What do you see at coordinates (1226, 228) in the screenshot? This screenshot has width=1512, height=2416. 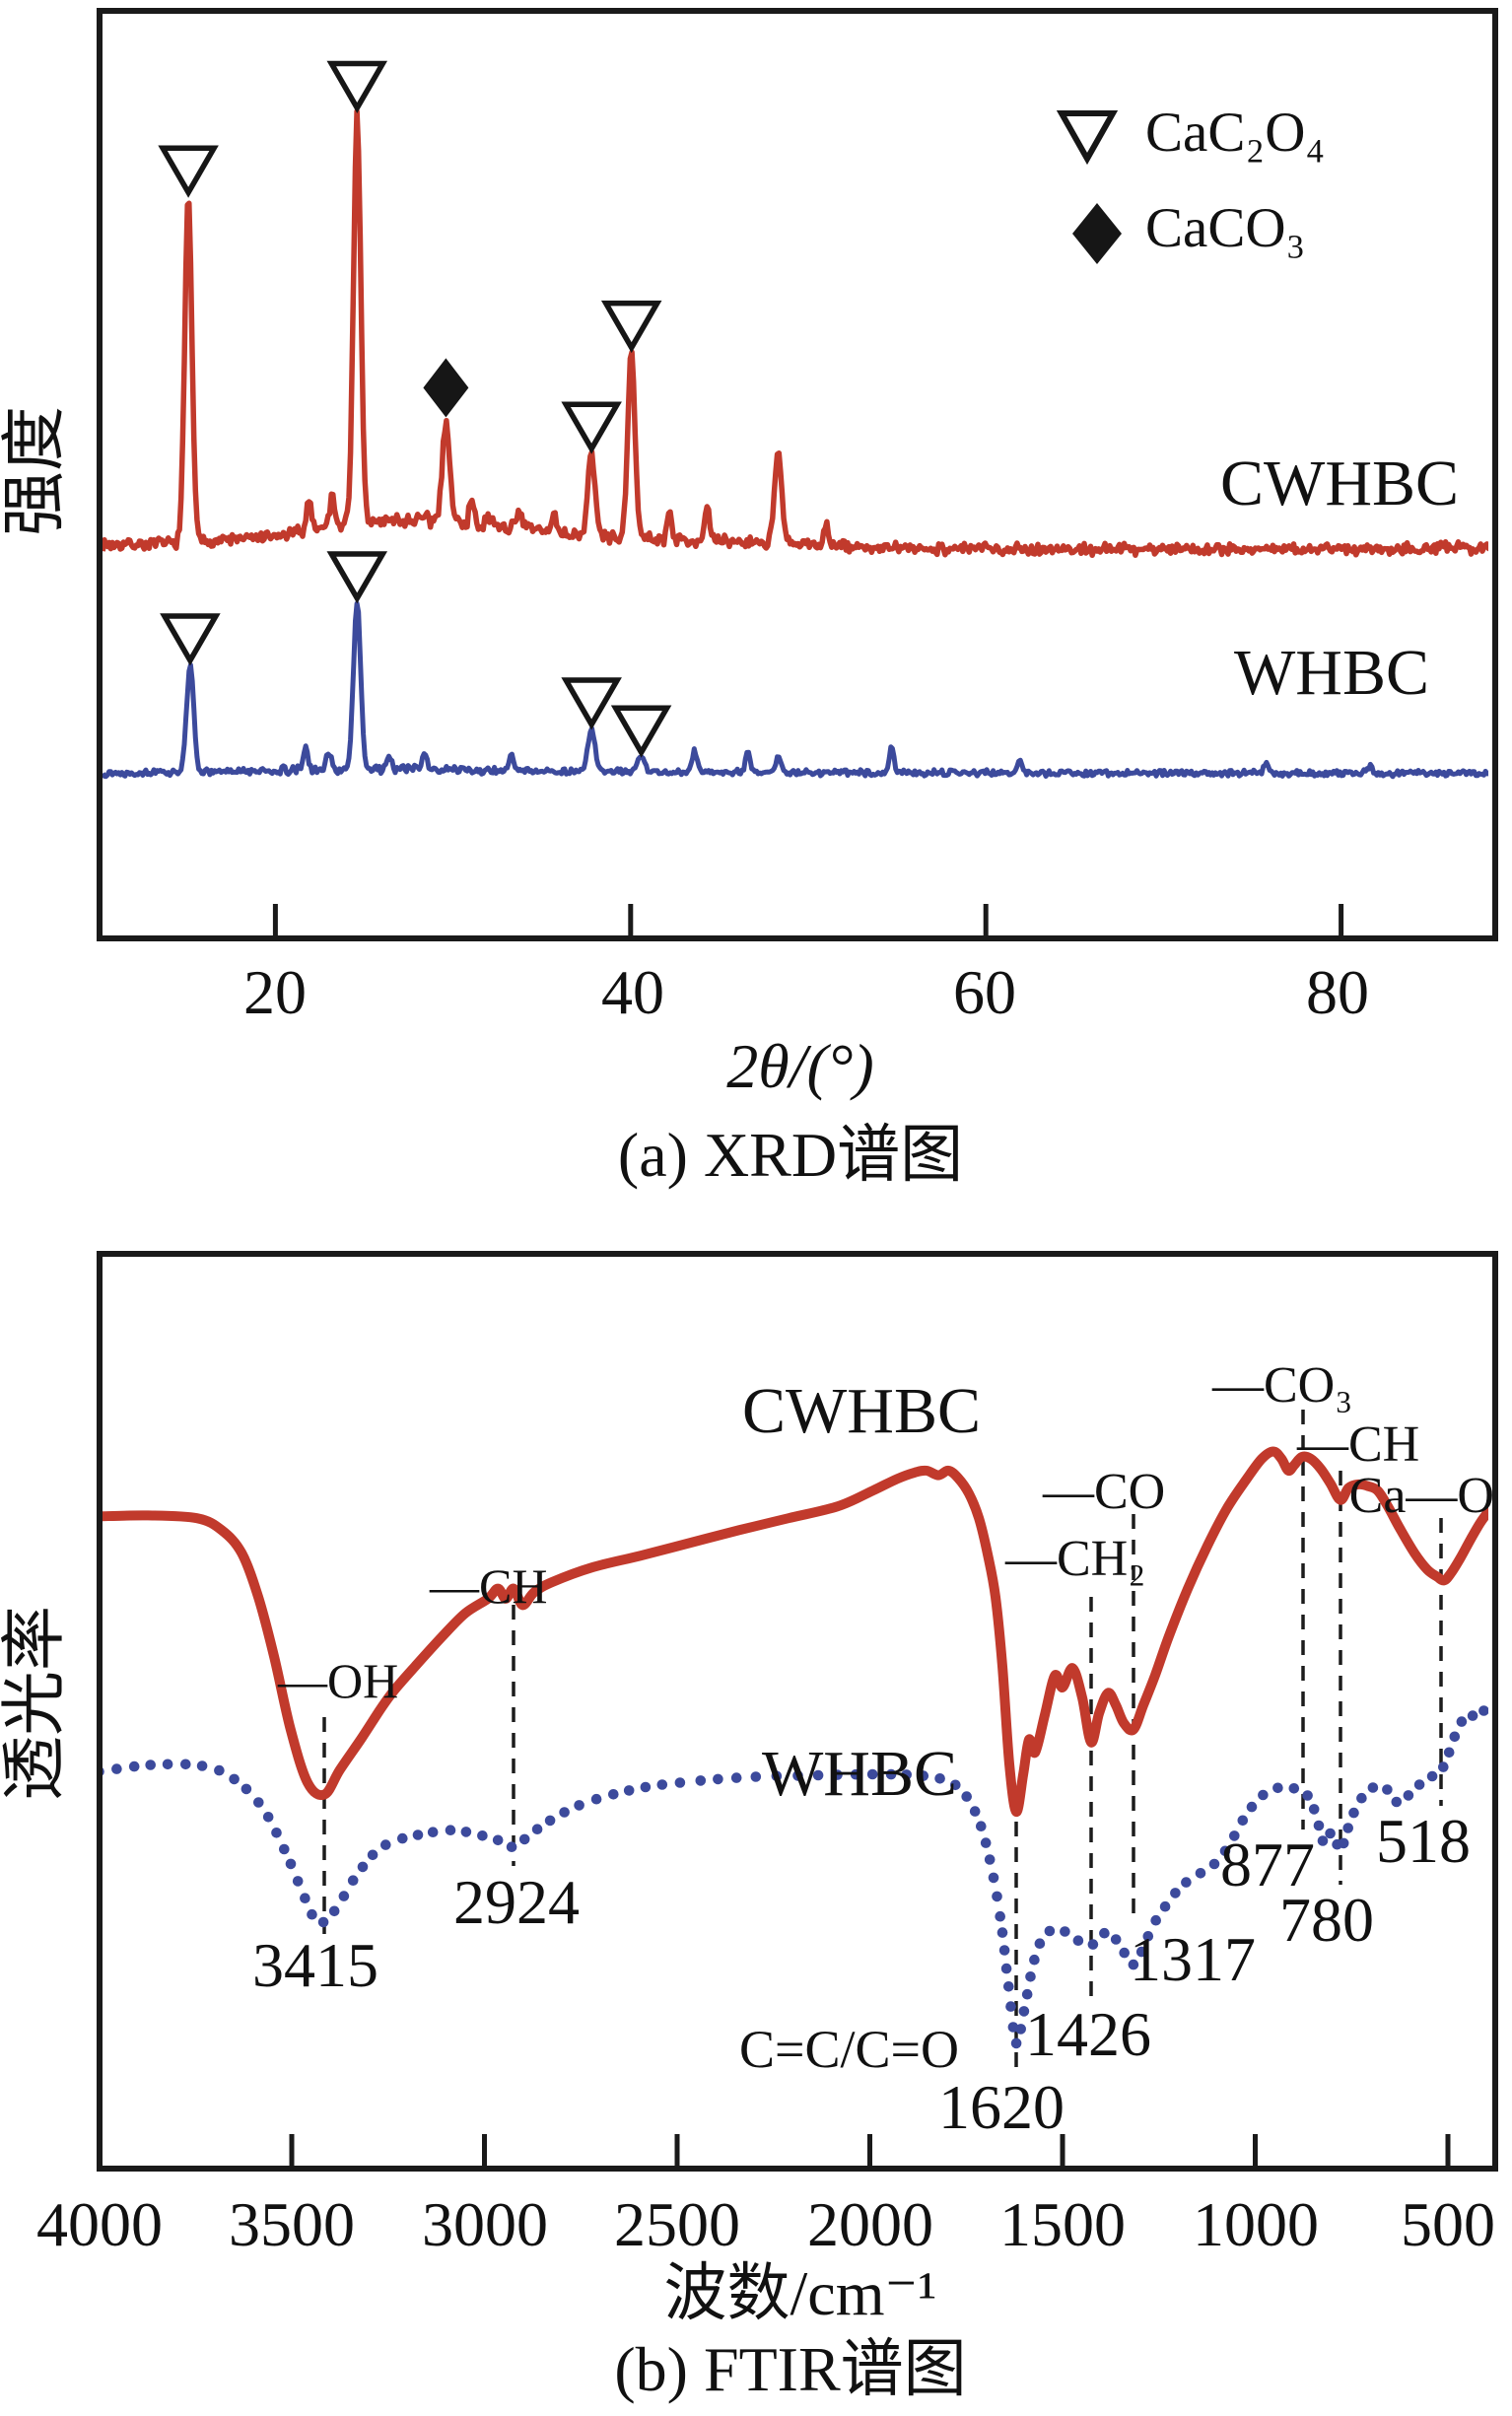 I see `legend-label-caco3: CaCO₃` at bounding box center [1226, 228].